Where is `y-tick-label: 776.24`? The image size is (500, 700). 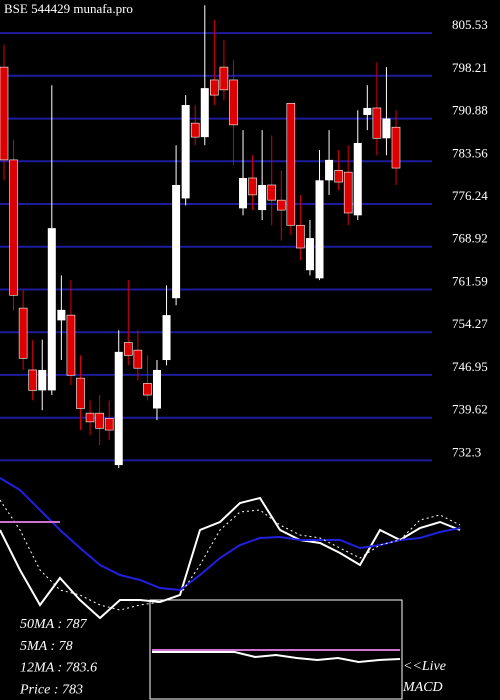
y-tick-label: 776.24 is located at coordinates (470, 195).